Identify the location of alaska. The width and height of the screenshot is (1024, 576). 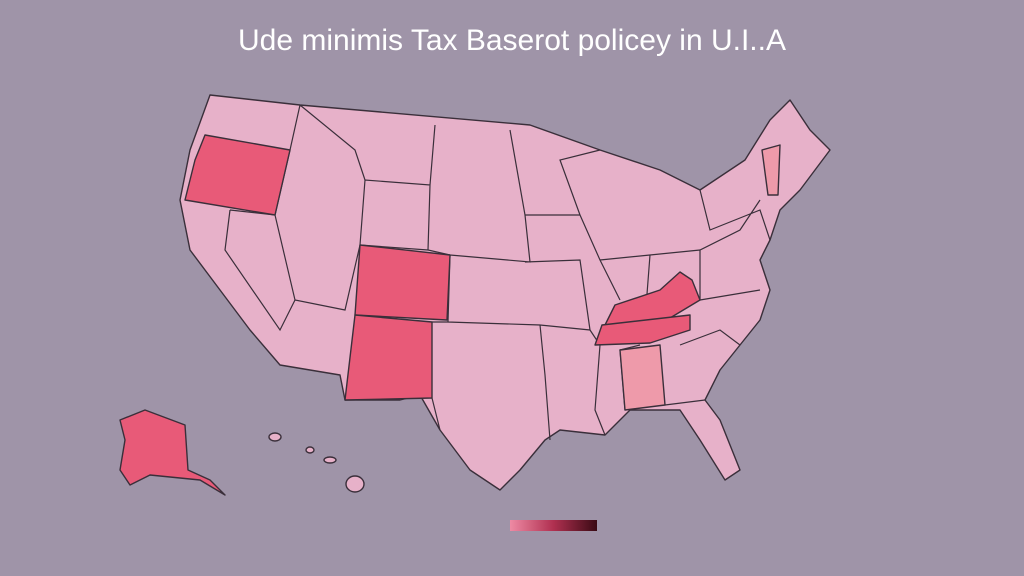
(172, 452).